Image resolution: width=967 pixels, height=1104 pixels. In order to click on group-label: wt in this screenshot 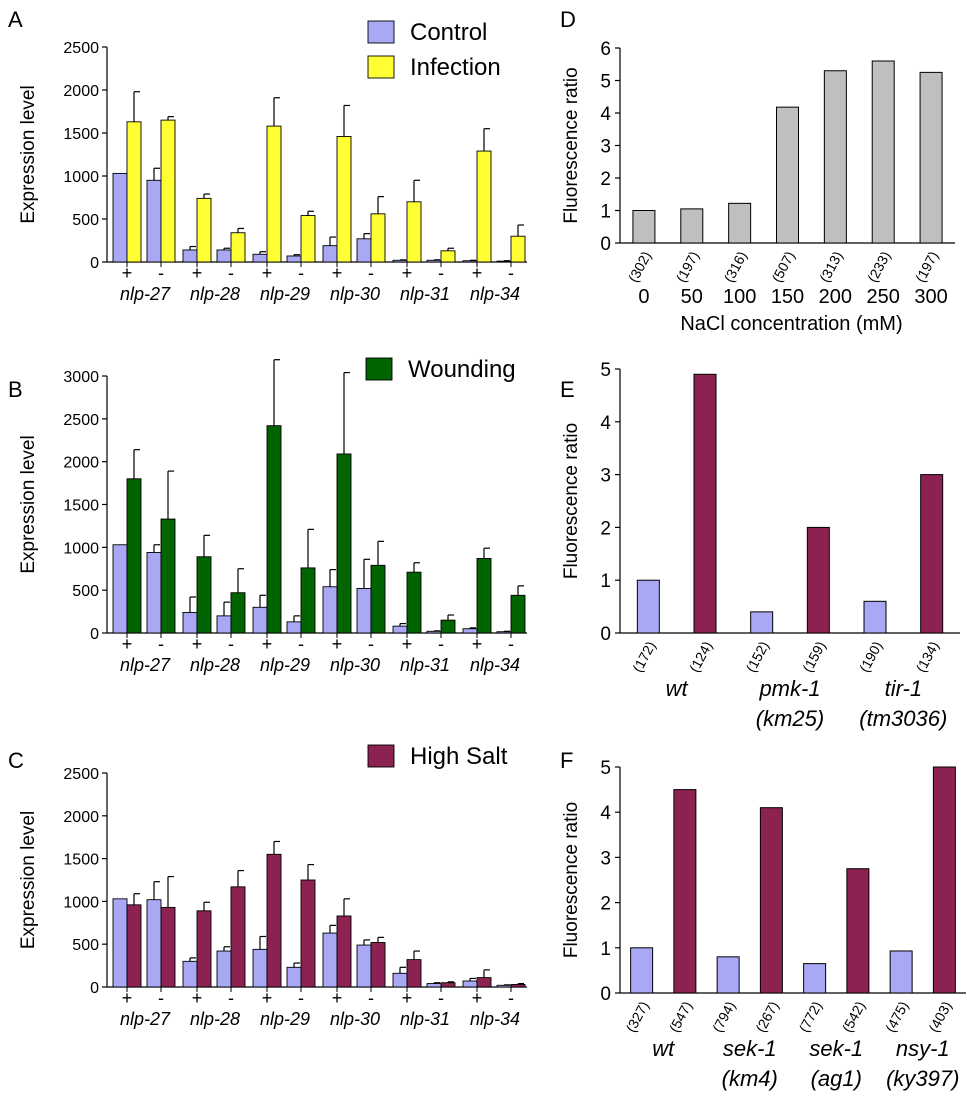, I will do `click(663, 1048)`.